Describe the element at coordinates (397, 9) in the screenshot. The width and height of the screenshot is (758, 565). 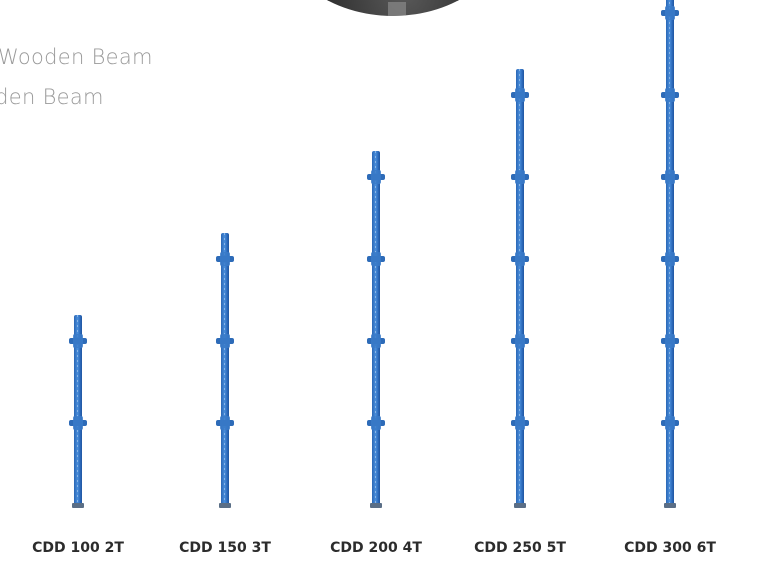
I see `photo-highlight` at that location.